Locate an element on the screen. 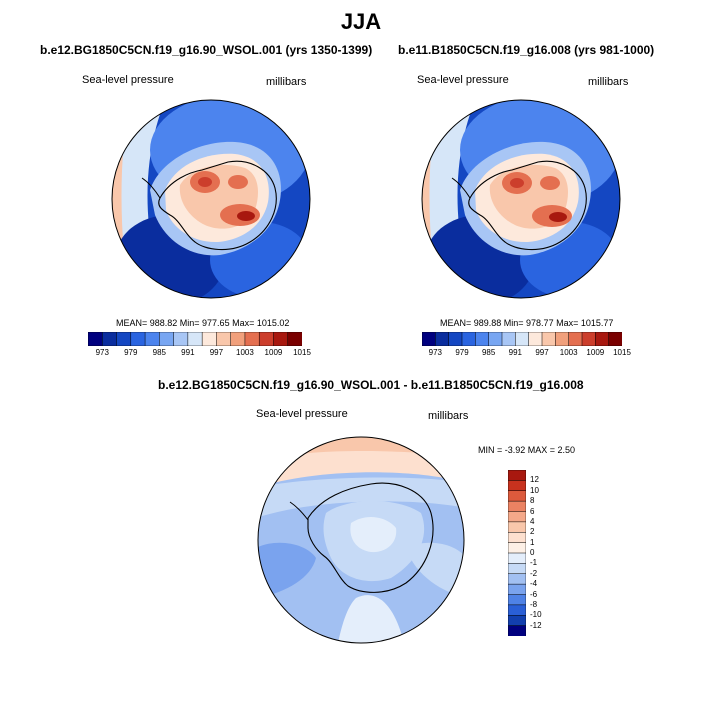 Image resolution: width=722 pixels, height=721 pixels. panel-1-colorbar-tick-label: 997 is located at coordinates (216, 352).